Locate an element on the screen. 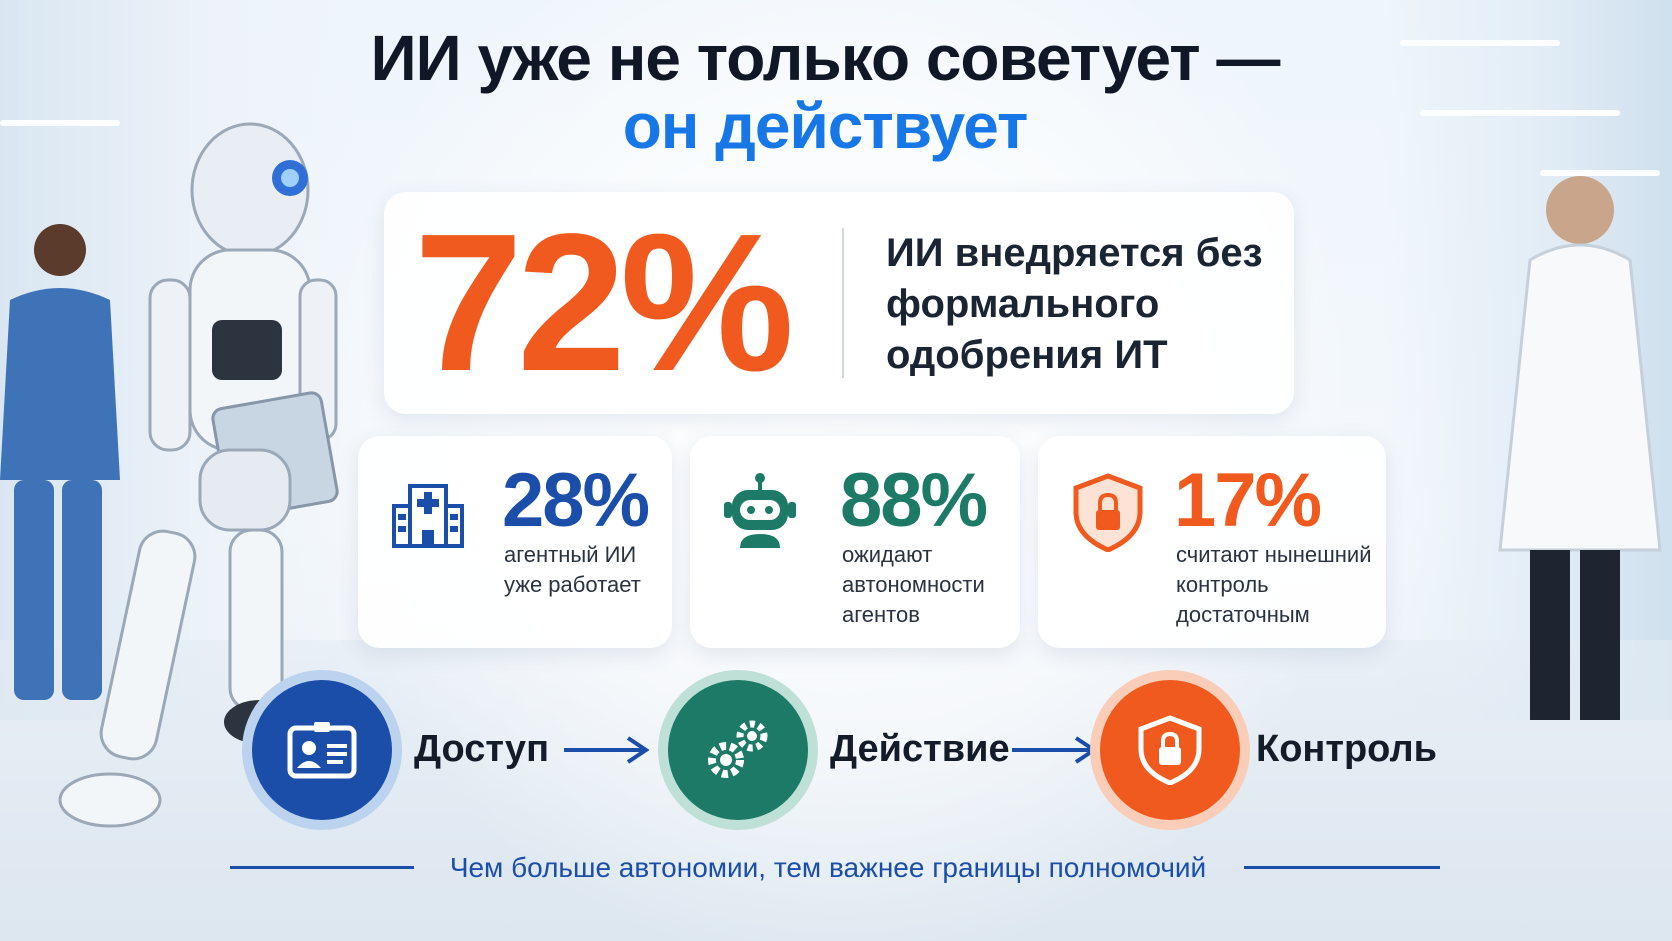  stat-card-autonomy: 88% ожидают автономности агентов is located at coordinates (855, 542).